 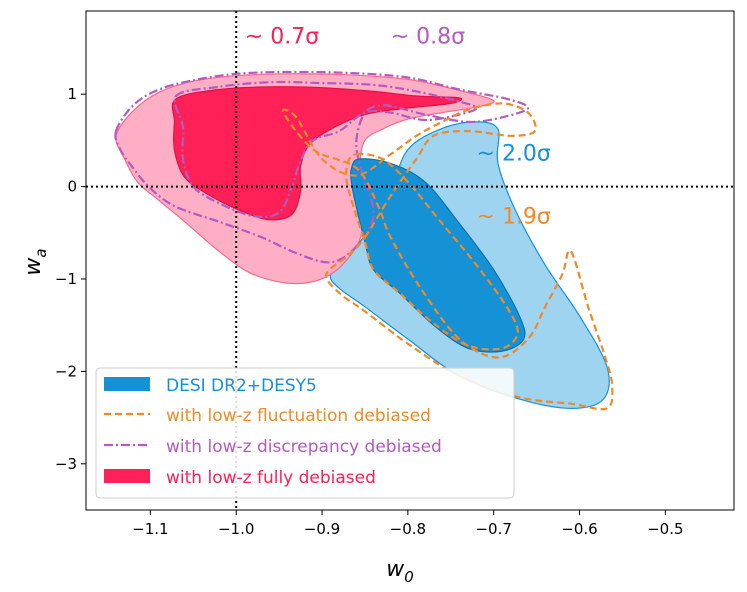 What do you see at coordinates (66, 371) in the screenshot?
I see `y-tick-label: −2` at bounding box center [66, 371].